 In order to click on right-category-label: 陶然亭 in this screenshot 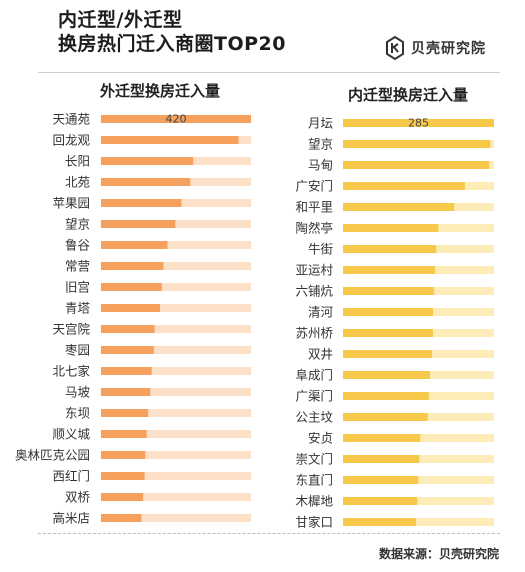, I will do `click(314, 228)`.